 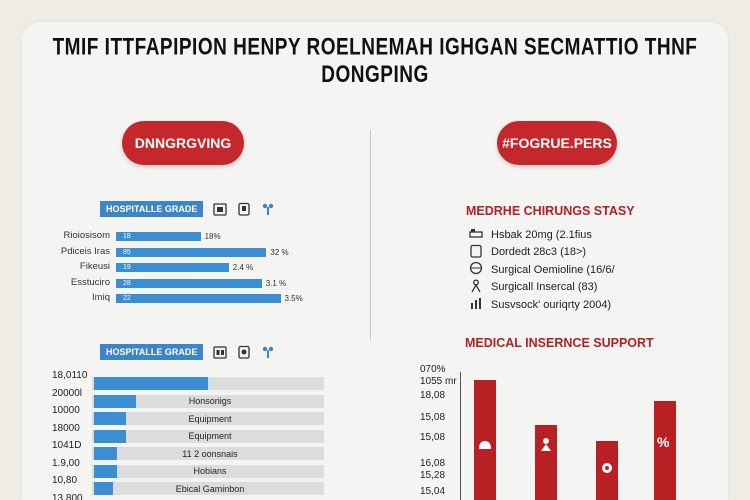 I want to click on y-tick-label: 18,0110, so click(x=70, y=375).